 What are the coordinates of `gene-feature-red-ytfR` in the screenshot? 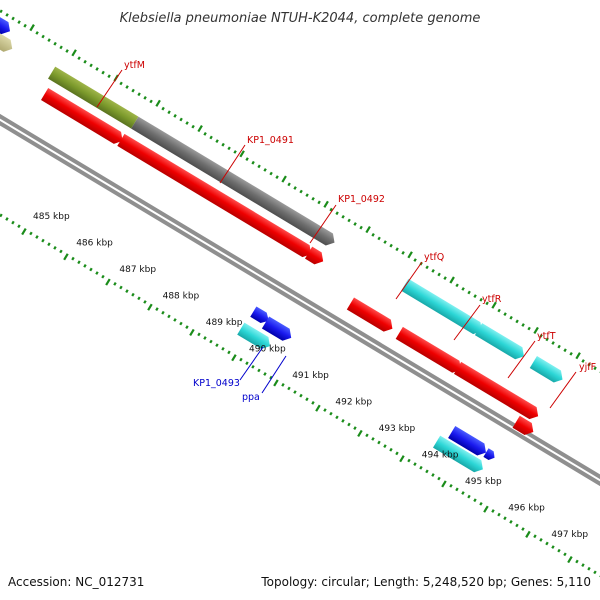 It's located at (430, 351).